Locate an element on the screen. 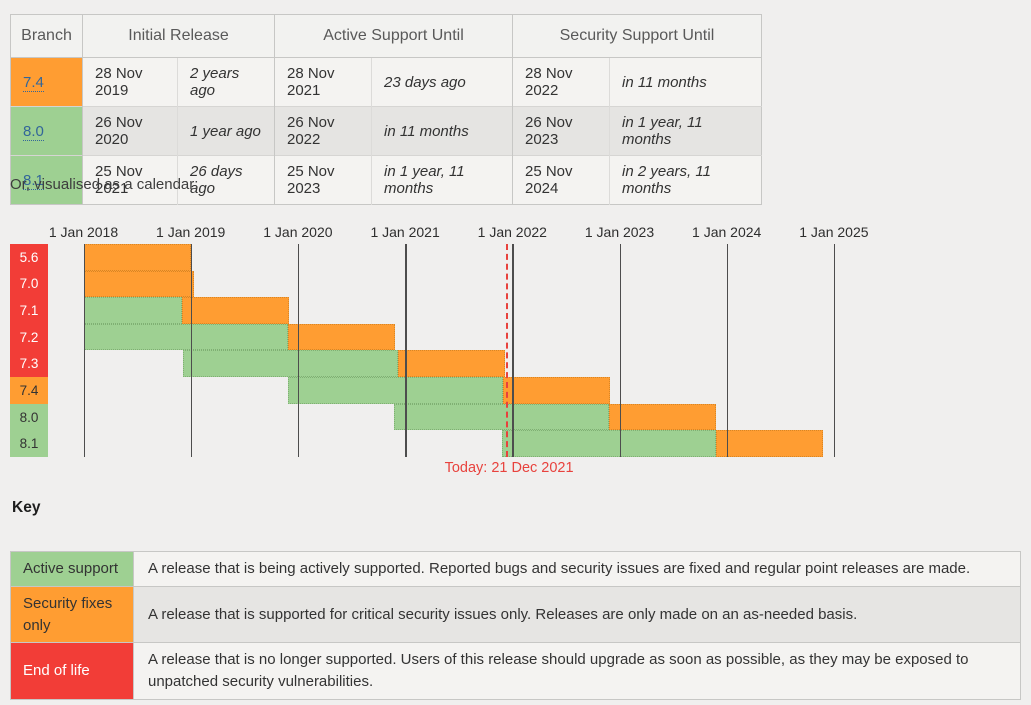 This screenshot has height=705, width=1031. chart-branch-label: 8.1 is located at coordinates (29, 443).